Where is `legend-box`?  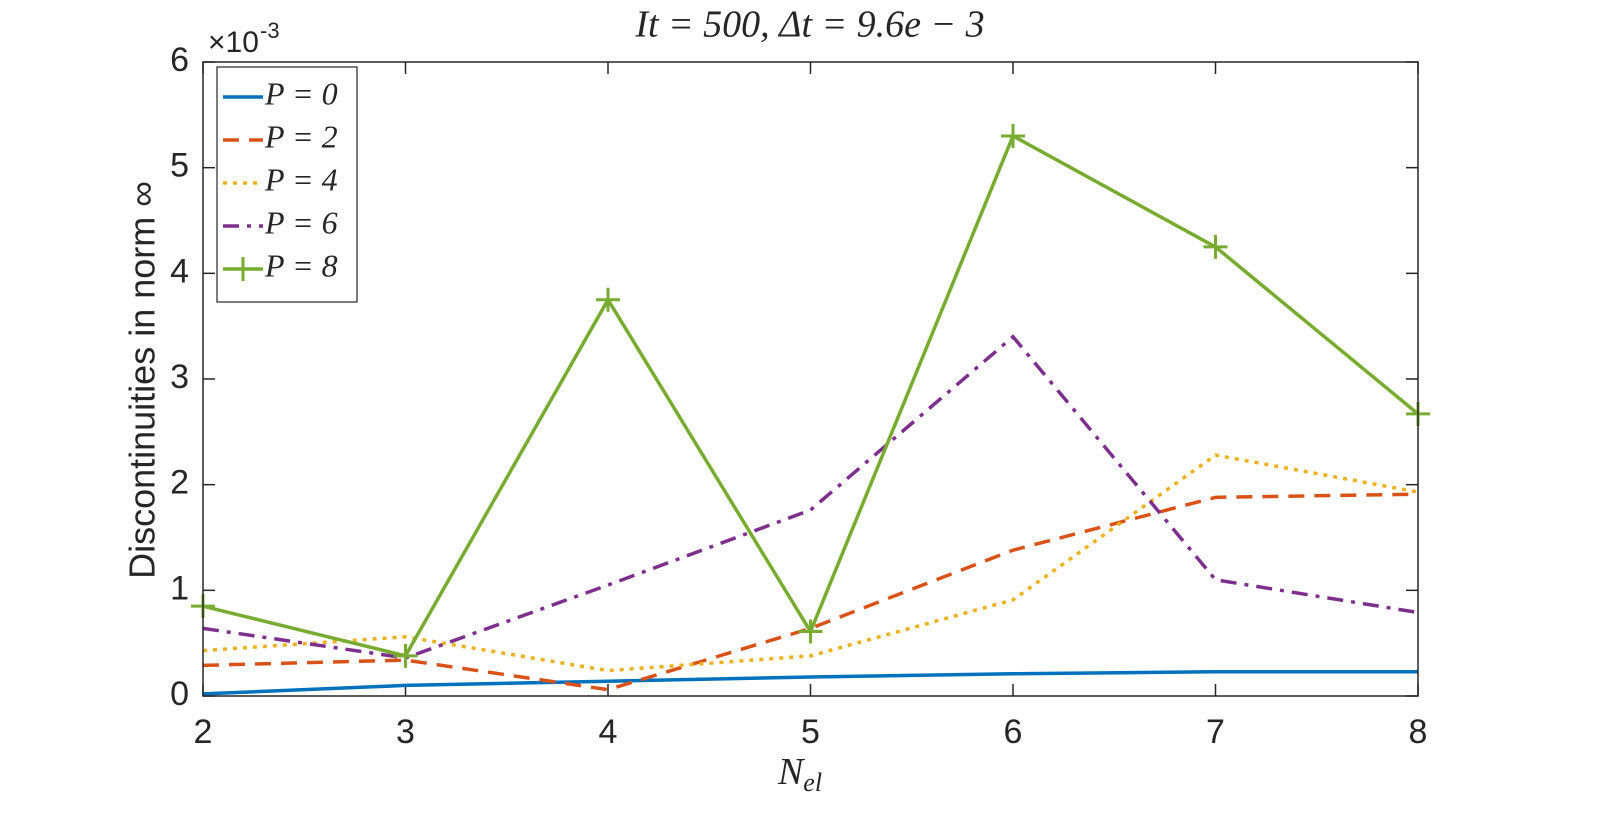
legend-box is located at coordinates (287, 184).